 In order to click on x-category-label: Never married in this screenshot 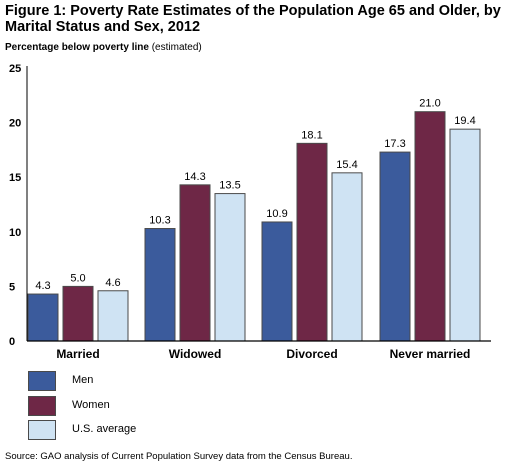, I will do `click(430, 354)`.